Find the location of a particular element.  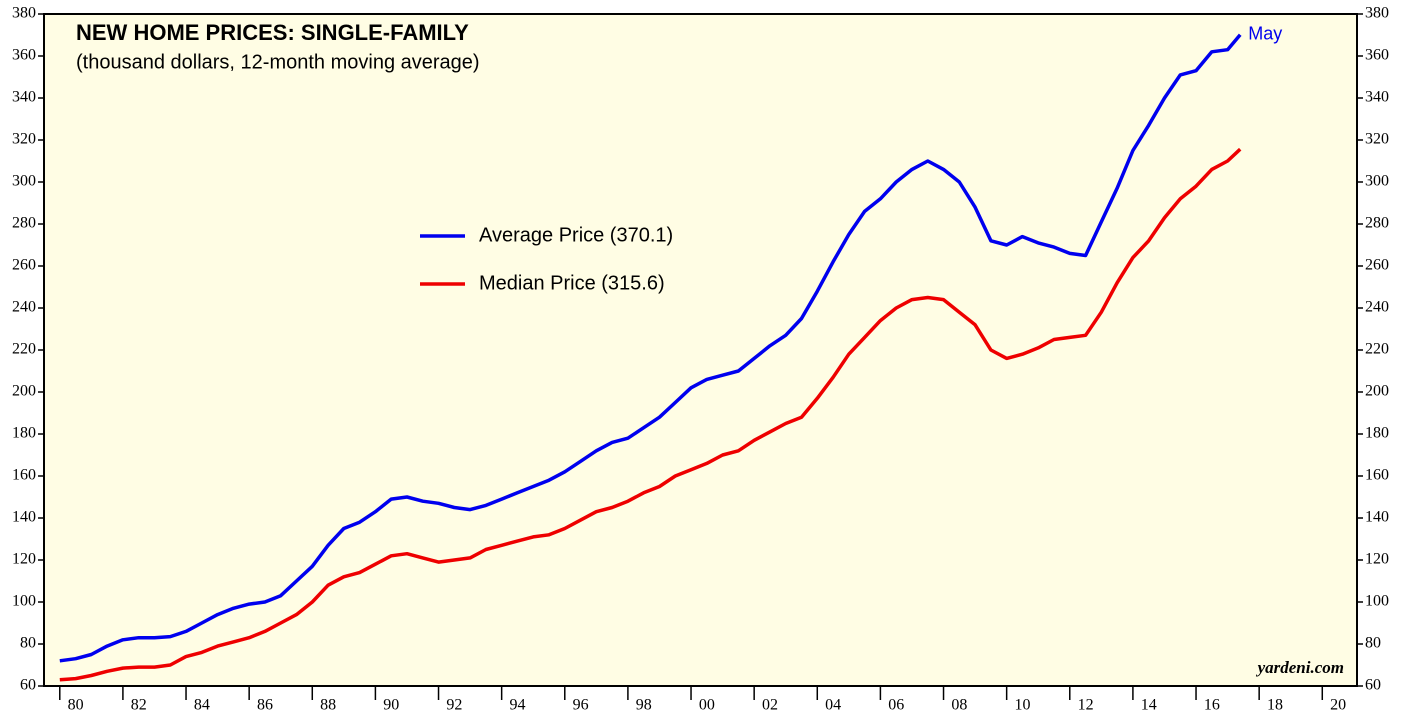

y2-tick-label: 220 is located at coordinates (1377, 349).